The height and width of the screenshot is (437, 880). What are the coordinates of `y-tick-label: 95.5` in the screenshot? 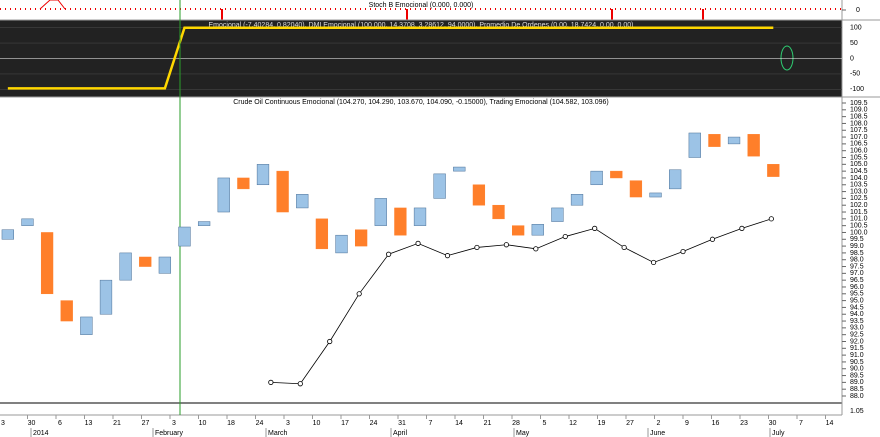 It's located at (857, 294).